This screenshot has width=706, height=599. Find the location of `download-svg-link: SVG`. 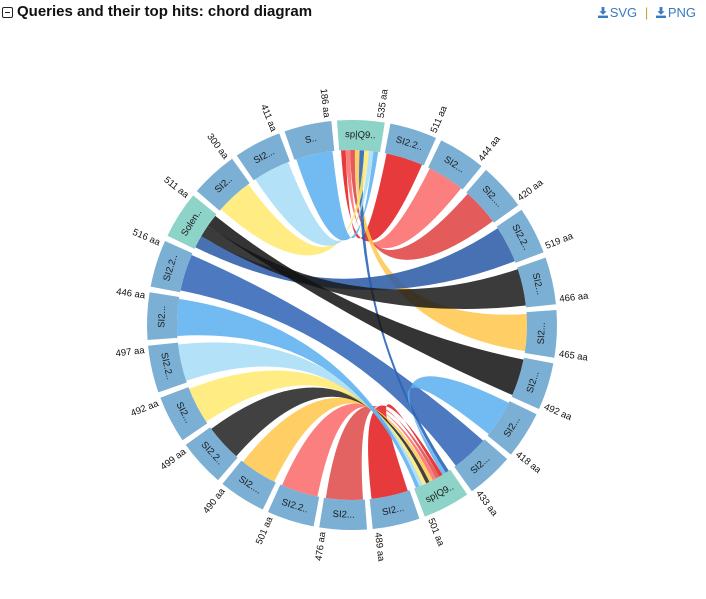

download-svg-link: SVG is located at coordinates (619, 12).